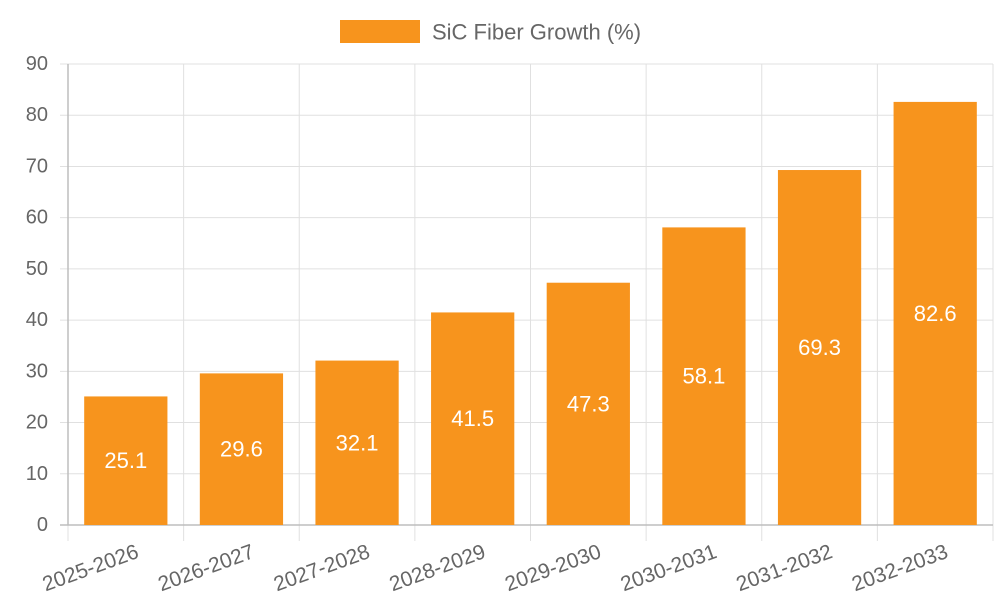 The width and height of the screenshot is (1000, 600). I want to click on bar-value-label: 41.5, so click(472, 418).